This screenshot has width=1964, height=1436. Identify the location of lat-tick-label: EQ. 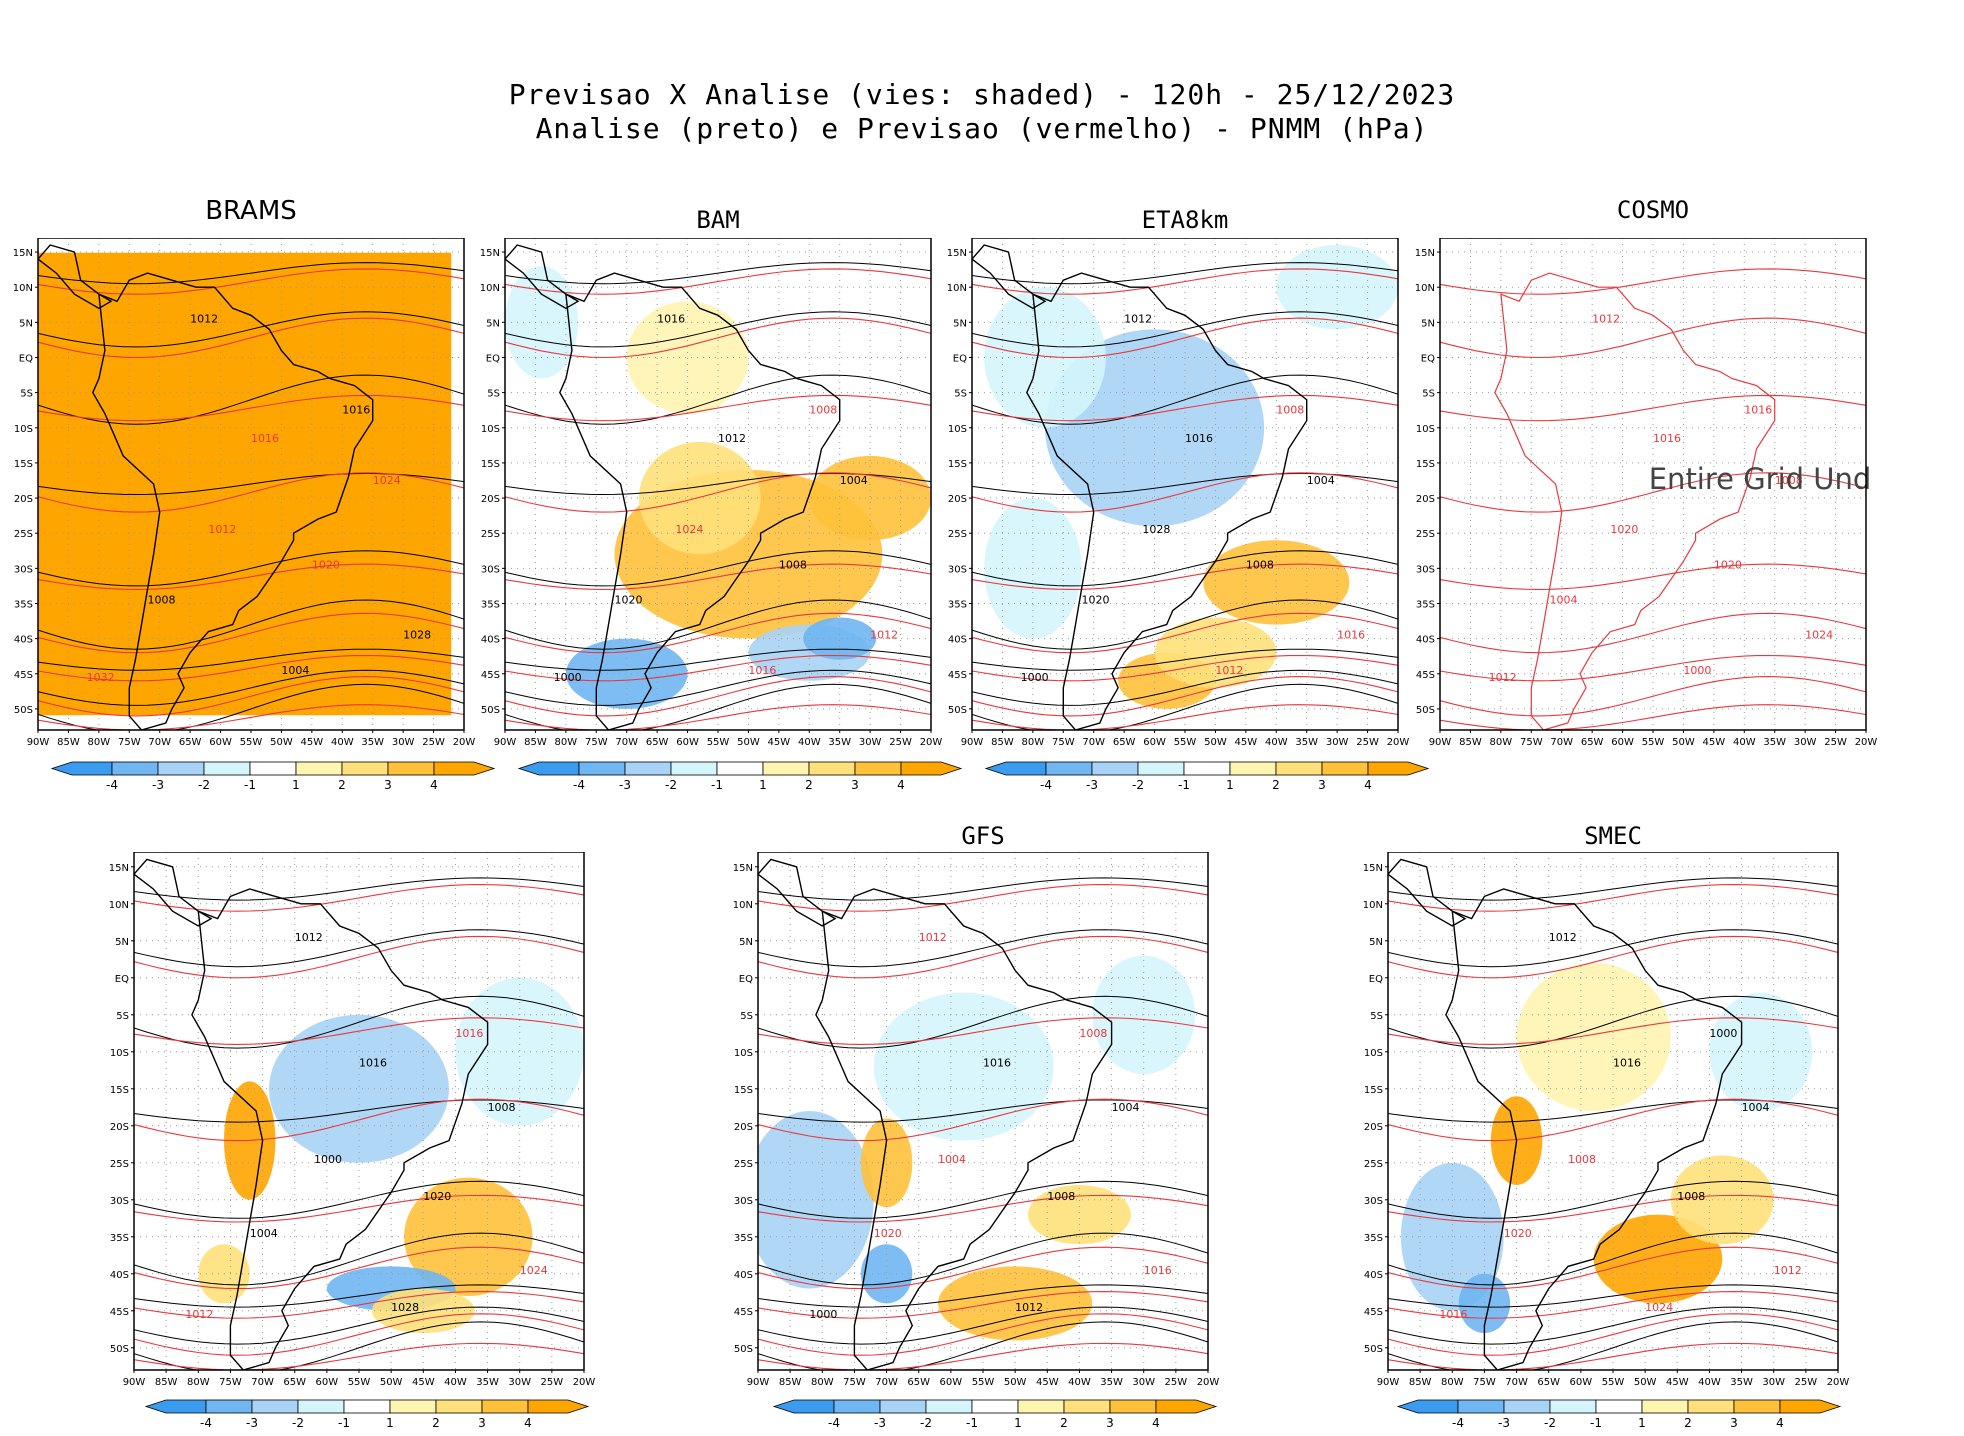
(746, 979).